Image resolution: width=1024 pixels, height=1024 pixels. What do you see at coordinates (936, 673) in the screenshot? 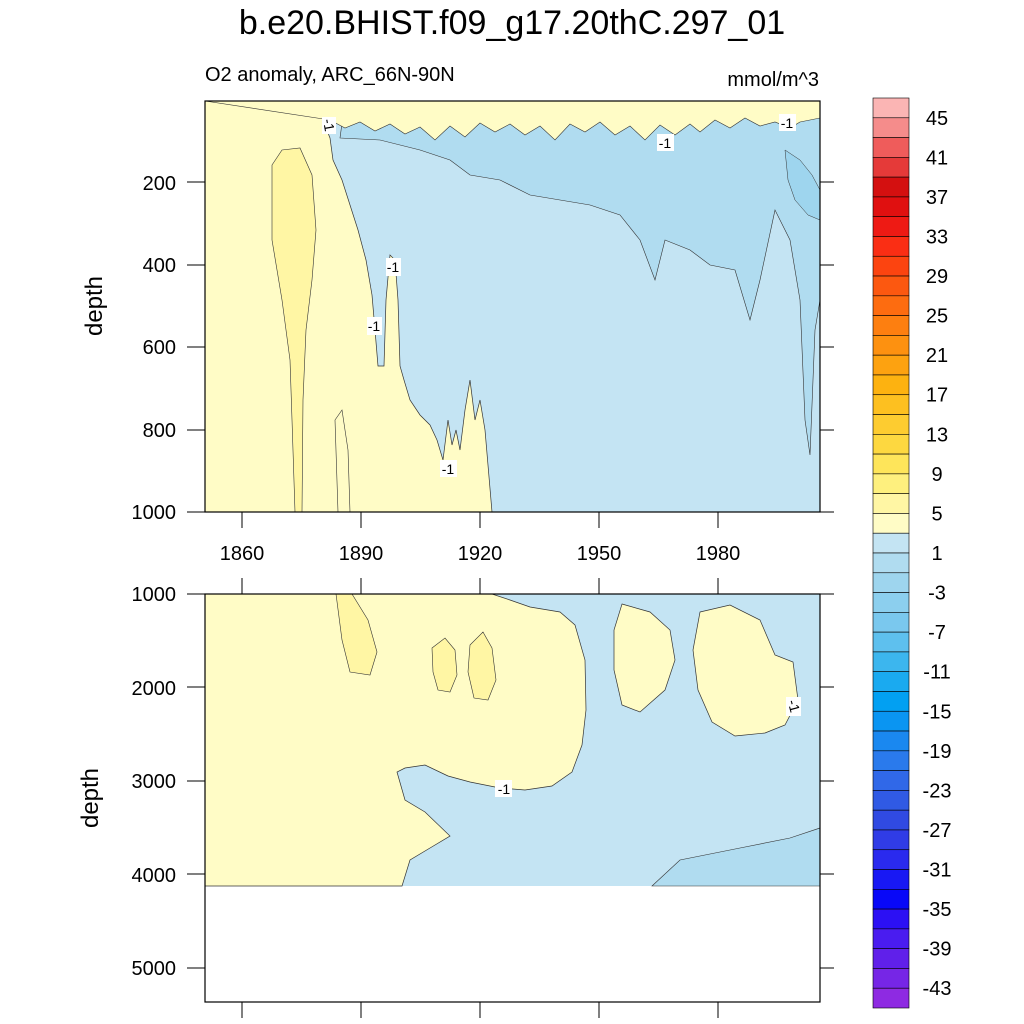
I see `colorbar-label: -11` at bounding box center [936, 673].